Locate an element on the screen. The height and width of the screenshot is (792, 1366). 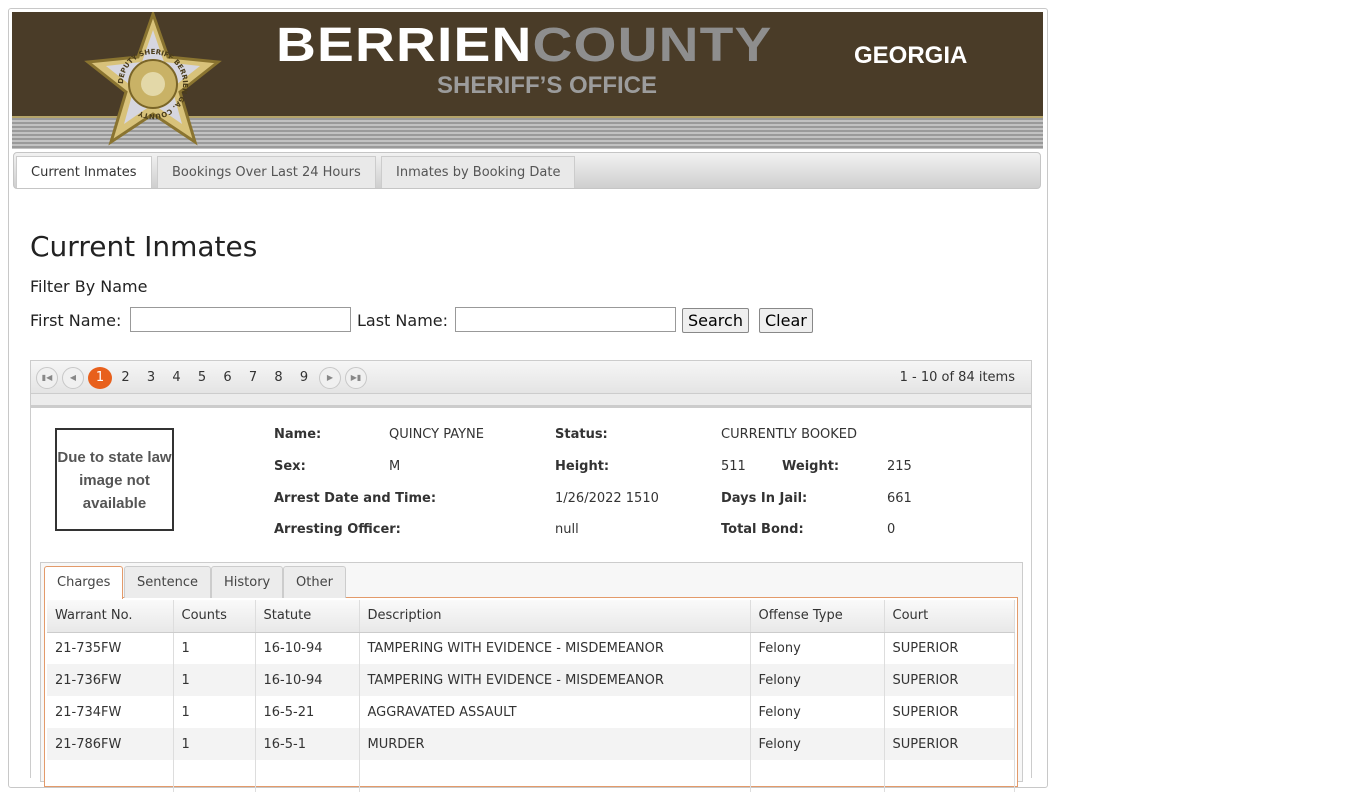
sex-label: Sex: is located at coordinates (290, 466).